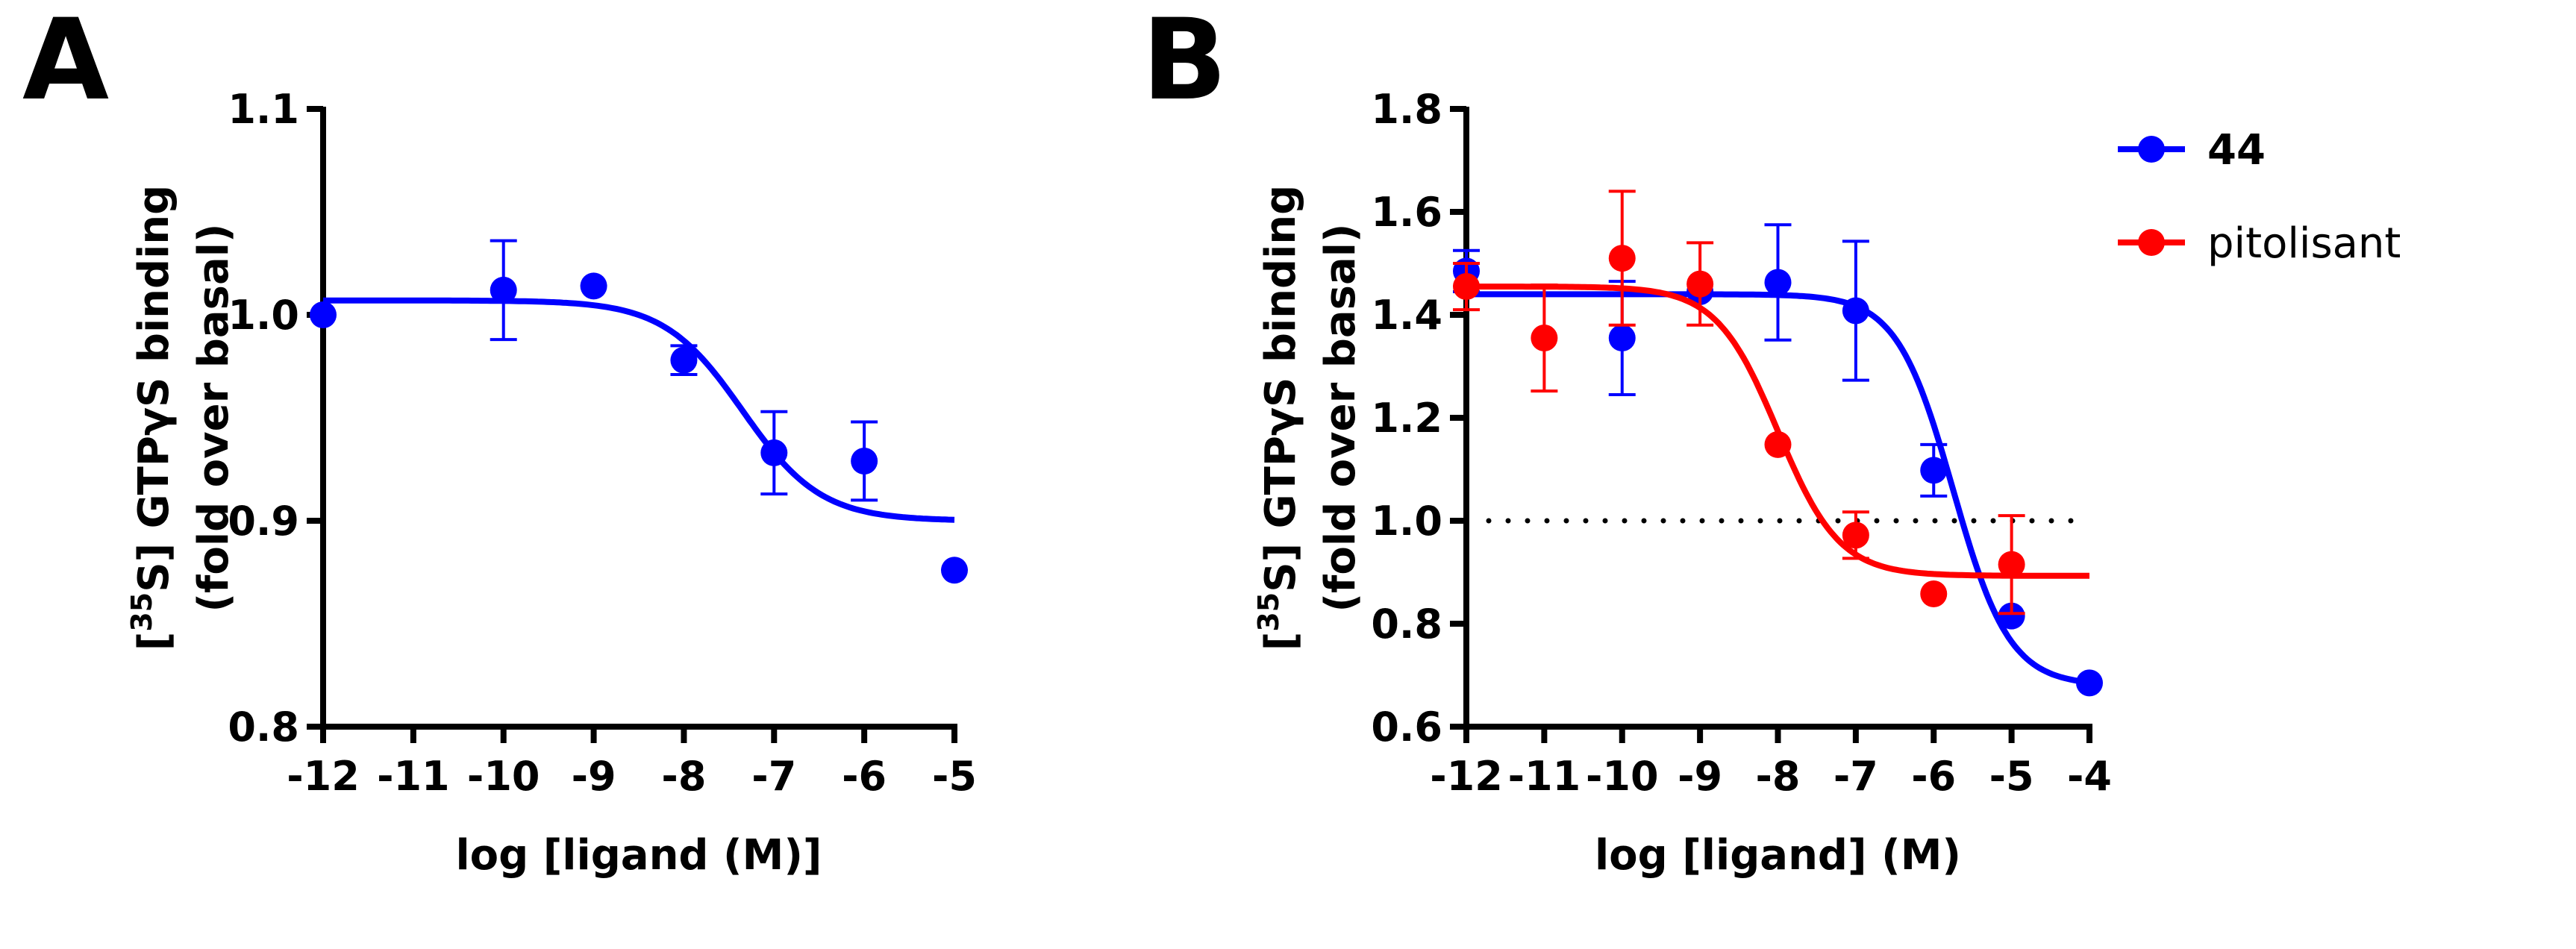 The height and width of the screenshot is (949, 2576). I want to click on y-tick-label: 1.2, so click(1406, 419).